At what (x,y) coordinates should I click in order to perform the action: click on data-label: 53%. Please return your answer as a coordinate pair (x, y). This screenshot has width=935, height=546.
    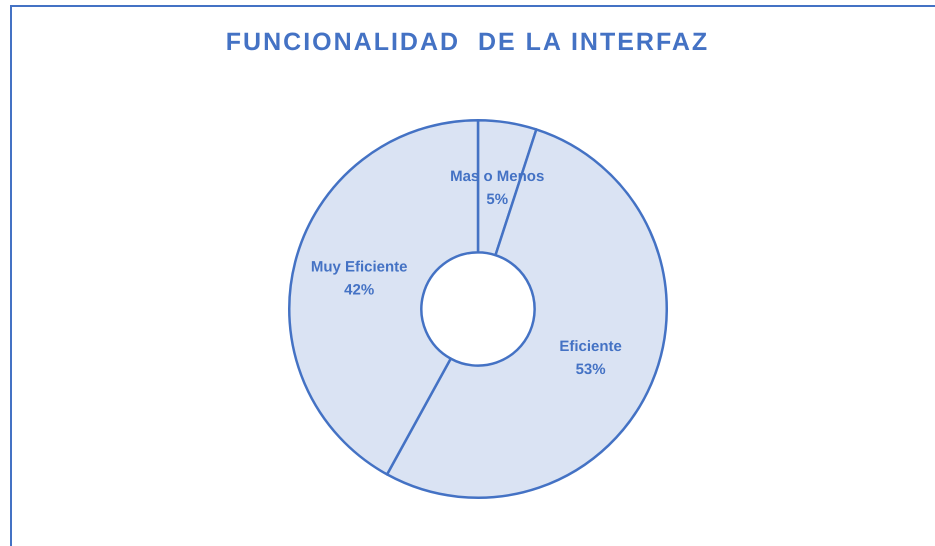
    Looking at the image, I should click on (591, 369).